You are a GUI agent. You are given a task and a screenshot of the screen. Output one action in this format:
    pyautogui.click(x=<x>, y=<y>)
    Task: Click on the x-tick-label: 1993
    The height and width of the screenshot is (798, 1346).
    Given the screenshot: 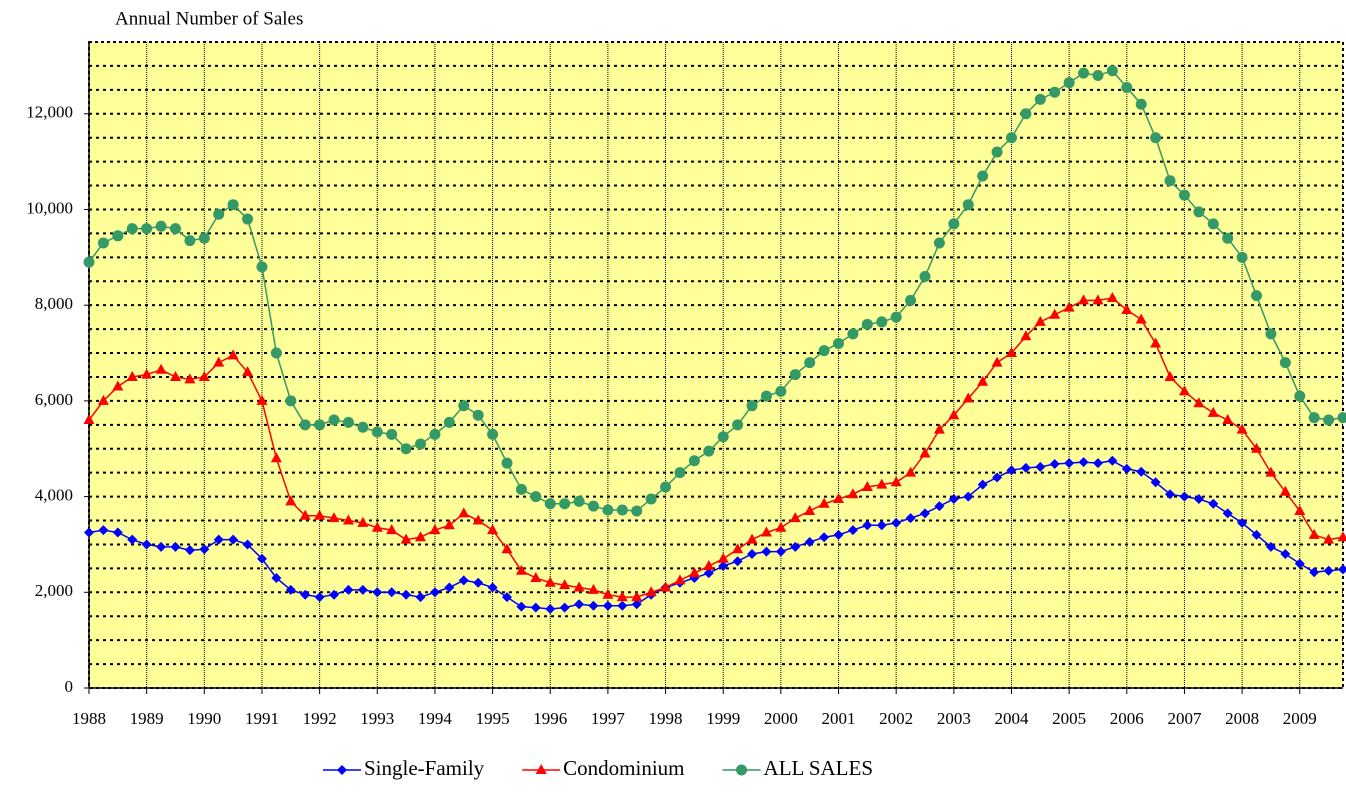 What is the action you would take?
    pyautogui.click(x=377, y=718)
    